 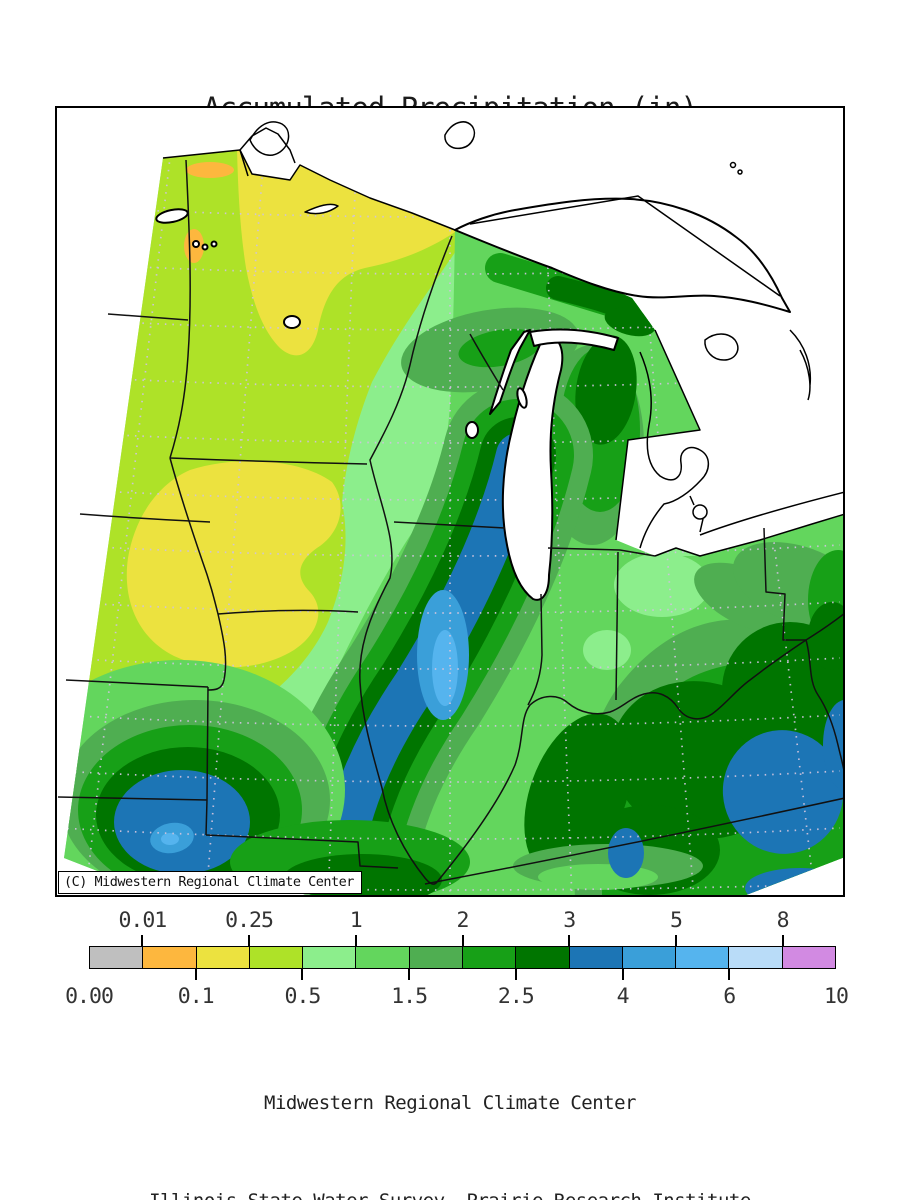 What do you see at coordinates (89, 996) in the screenshot?
I see `legend-label-0.00: 0.00` at bounding box center [89, 996].